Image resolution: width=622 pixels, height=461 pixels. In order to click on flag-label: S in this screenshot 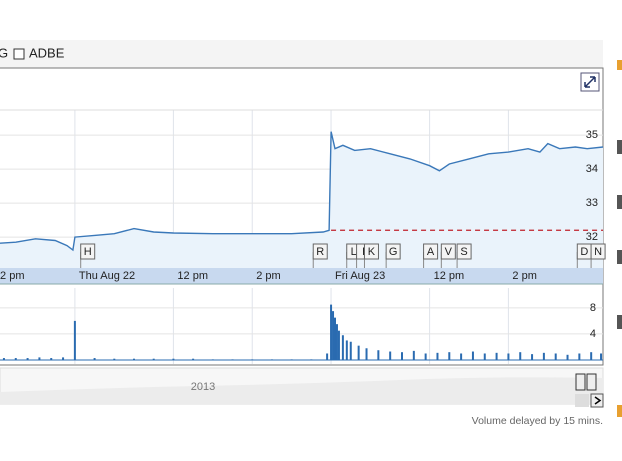, I will do `click(463, 252)`.